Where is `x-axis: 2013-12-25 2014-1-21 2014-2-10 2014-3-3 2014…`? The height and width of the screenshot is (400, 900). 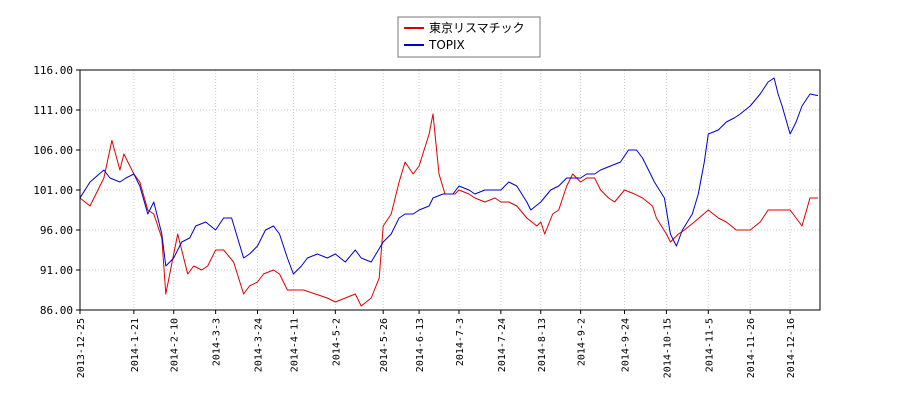 x-axis: 2013-12-25 2014-1-21 2014-2-10 2014-3-3 2014… is located at coordinates (436, 344).